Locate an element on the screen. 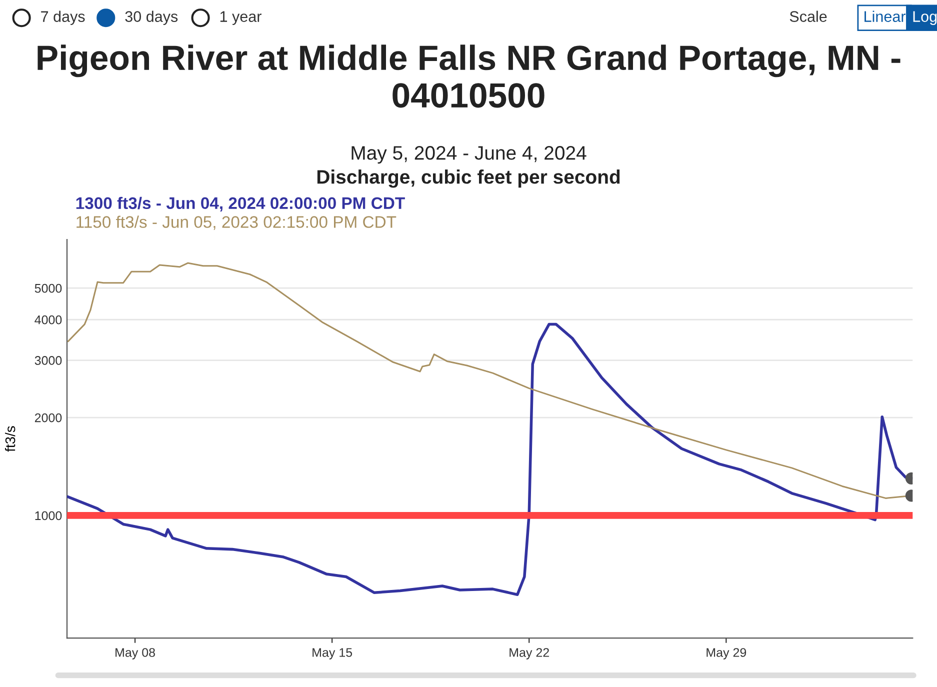 The image size is (937, 687). text: 7 days is located at coordinates (63, 17).